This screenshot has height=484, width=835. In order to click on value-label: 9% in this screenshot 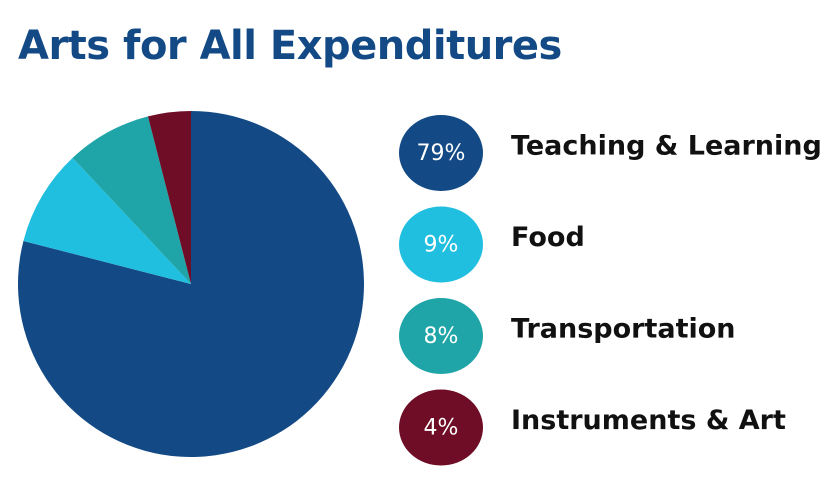, I will do `click(441, 245)`.